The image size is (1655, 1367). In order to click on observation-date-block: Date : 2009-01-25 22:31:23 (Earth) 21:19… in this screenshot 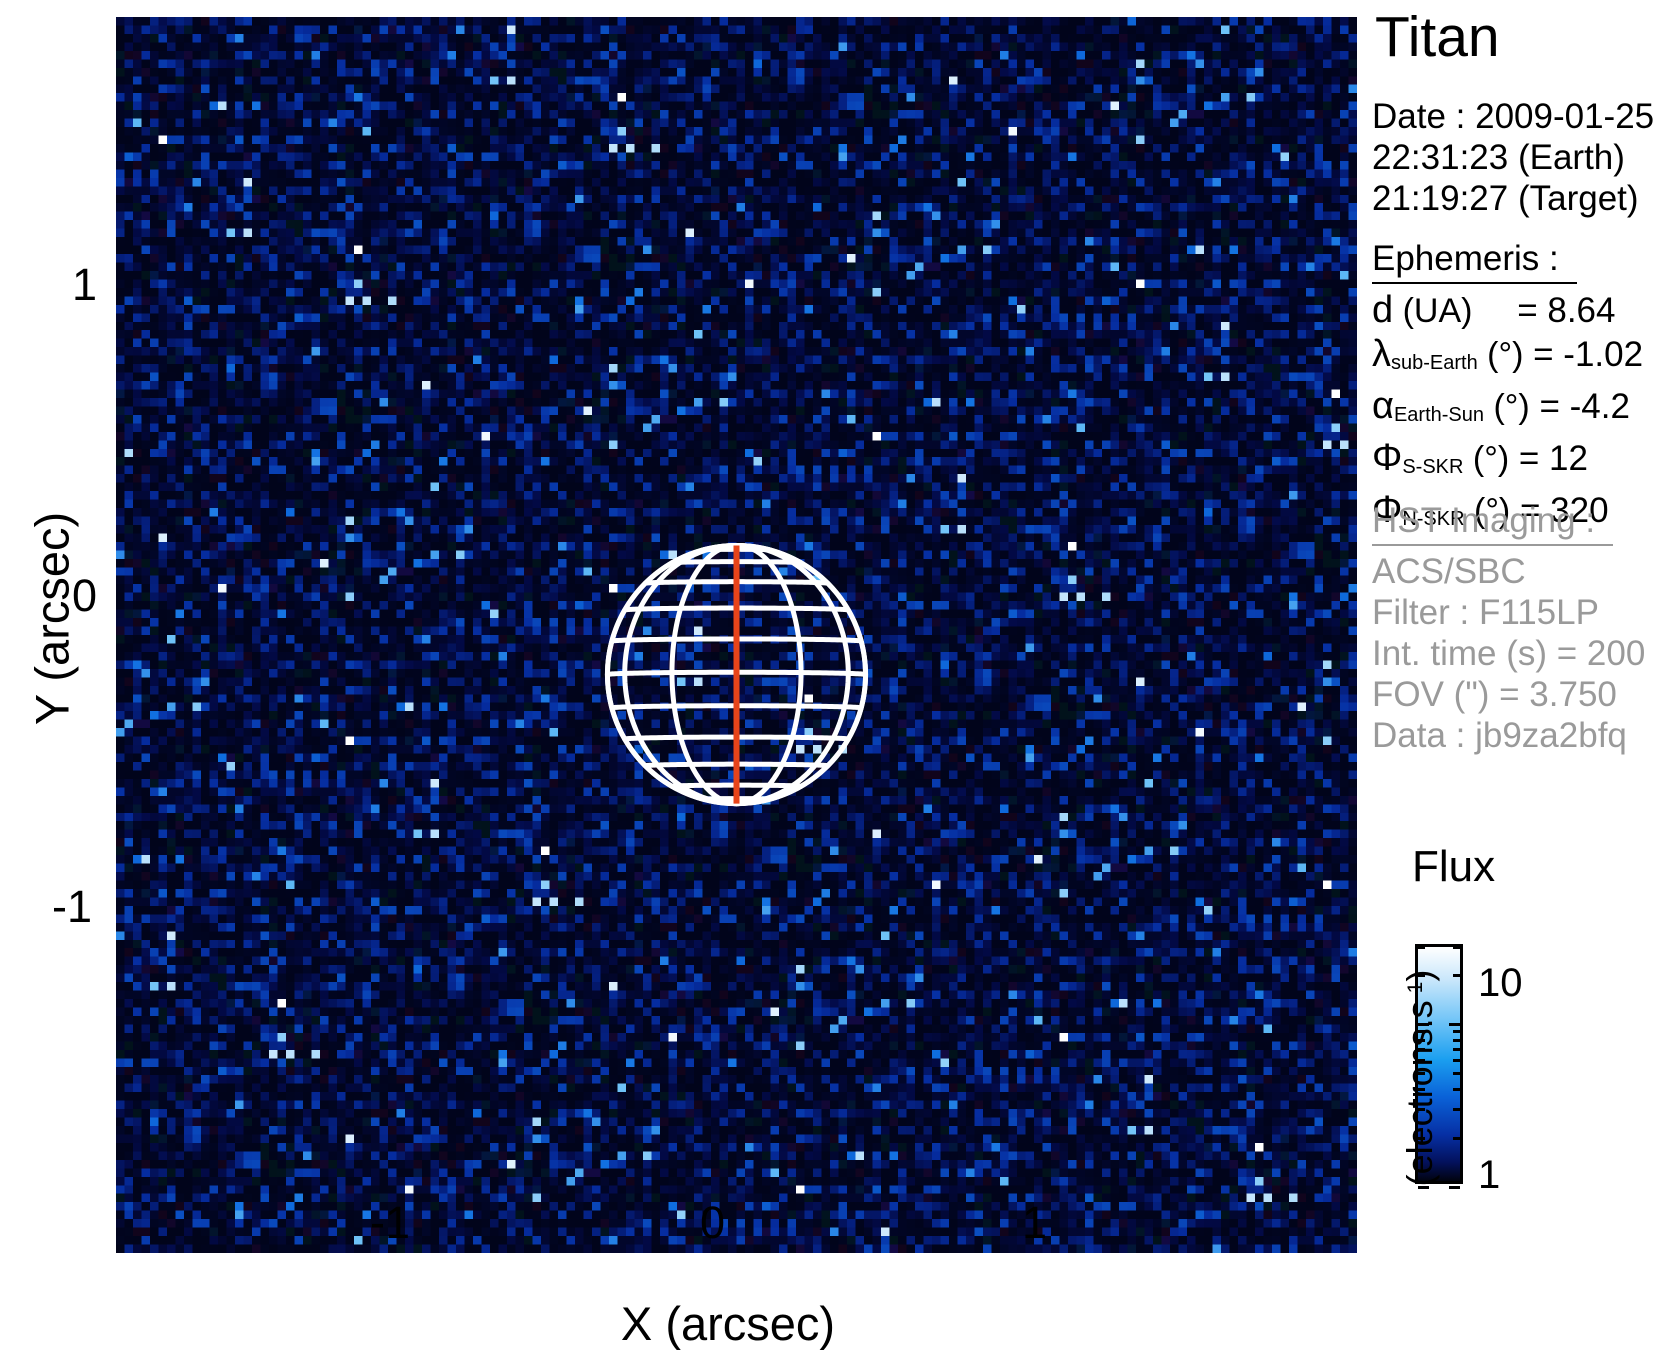, I will do `click(1513, 157)`.